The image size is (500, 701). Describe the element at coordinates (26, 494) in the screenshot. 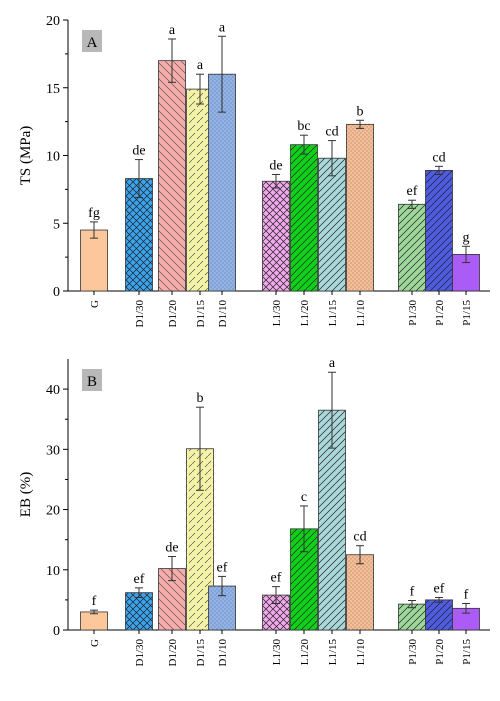

I see `y-axis-label: EB (%)` at that location.